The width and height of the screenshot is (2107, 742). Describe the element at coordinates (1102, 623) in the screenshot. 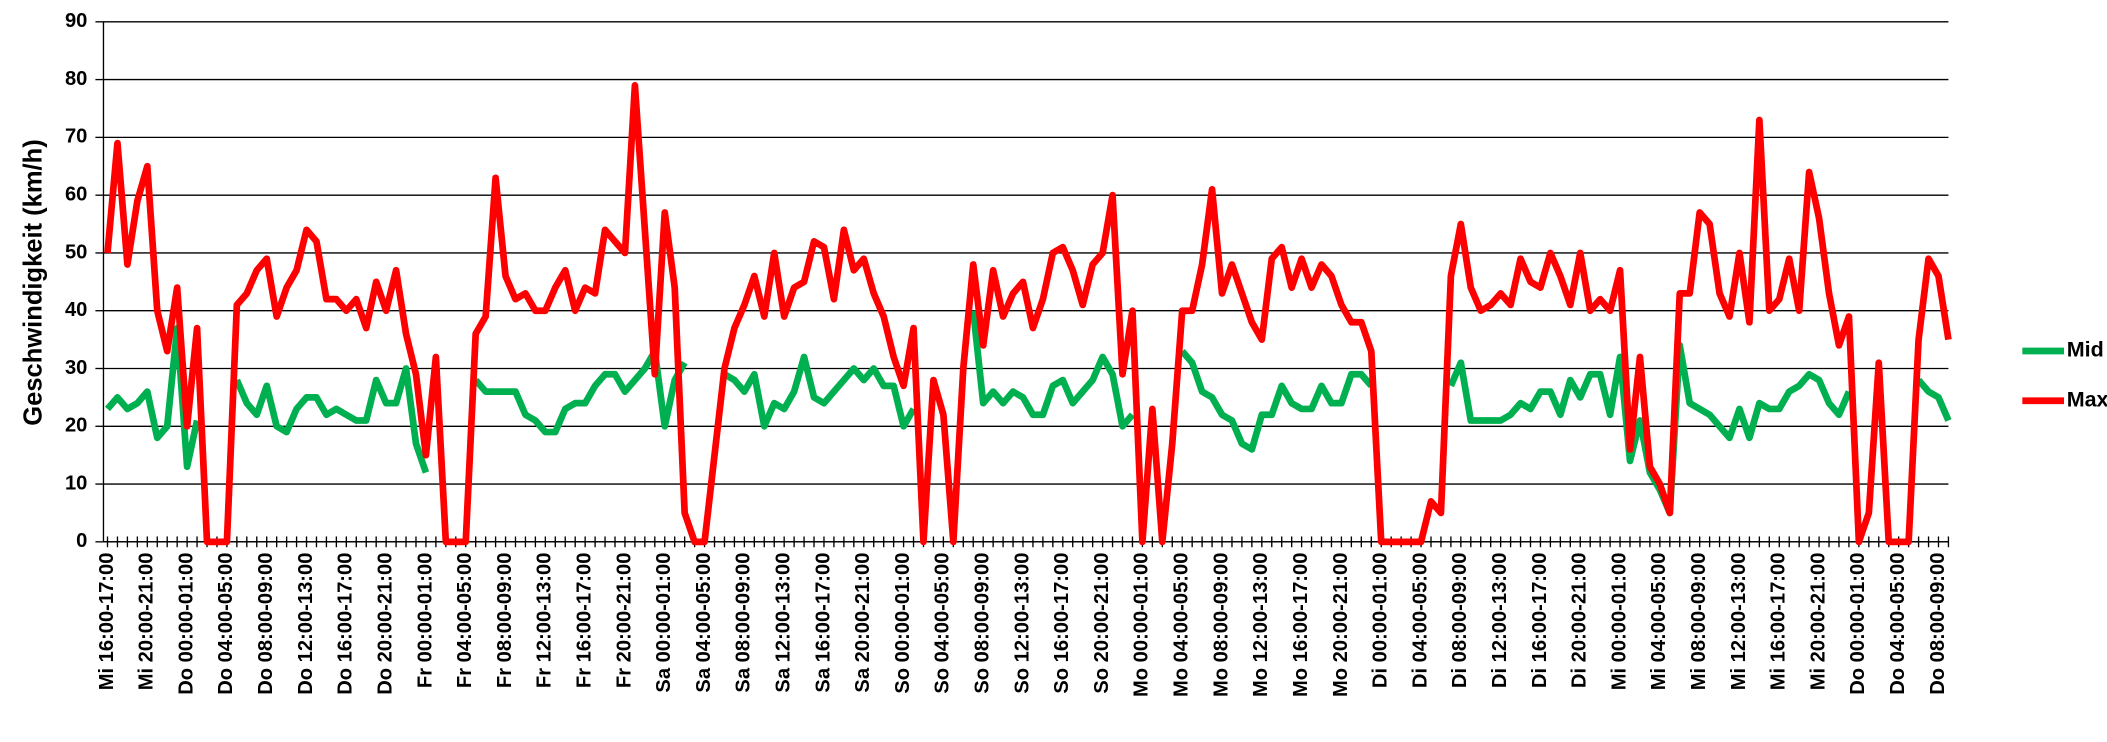

I see `x-tick-label: So 20:00-21:00` at that location.